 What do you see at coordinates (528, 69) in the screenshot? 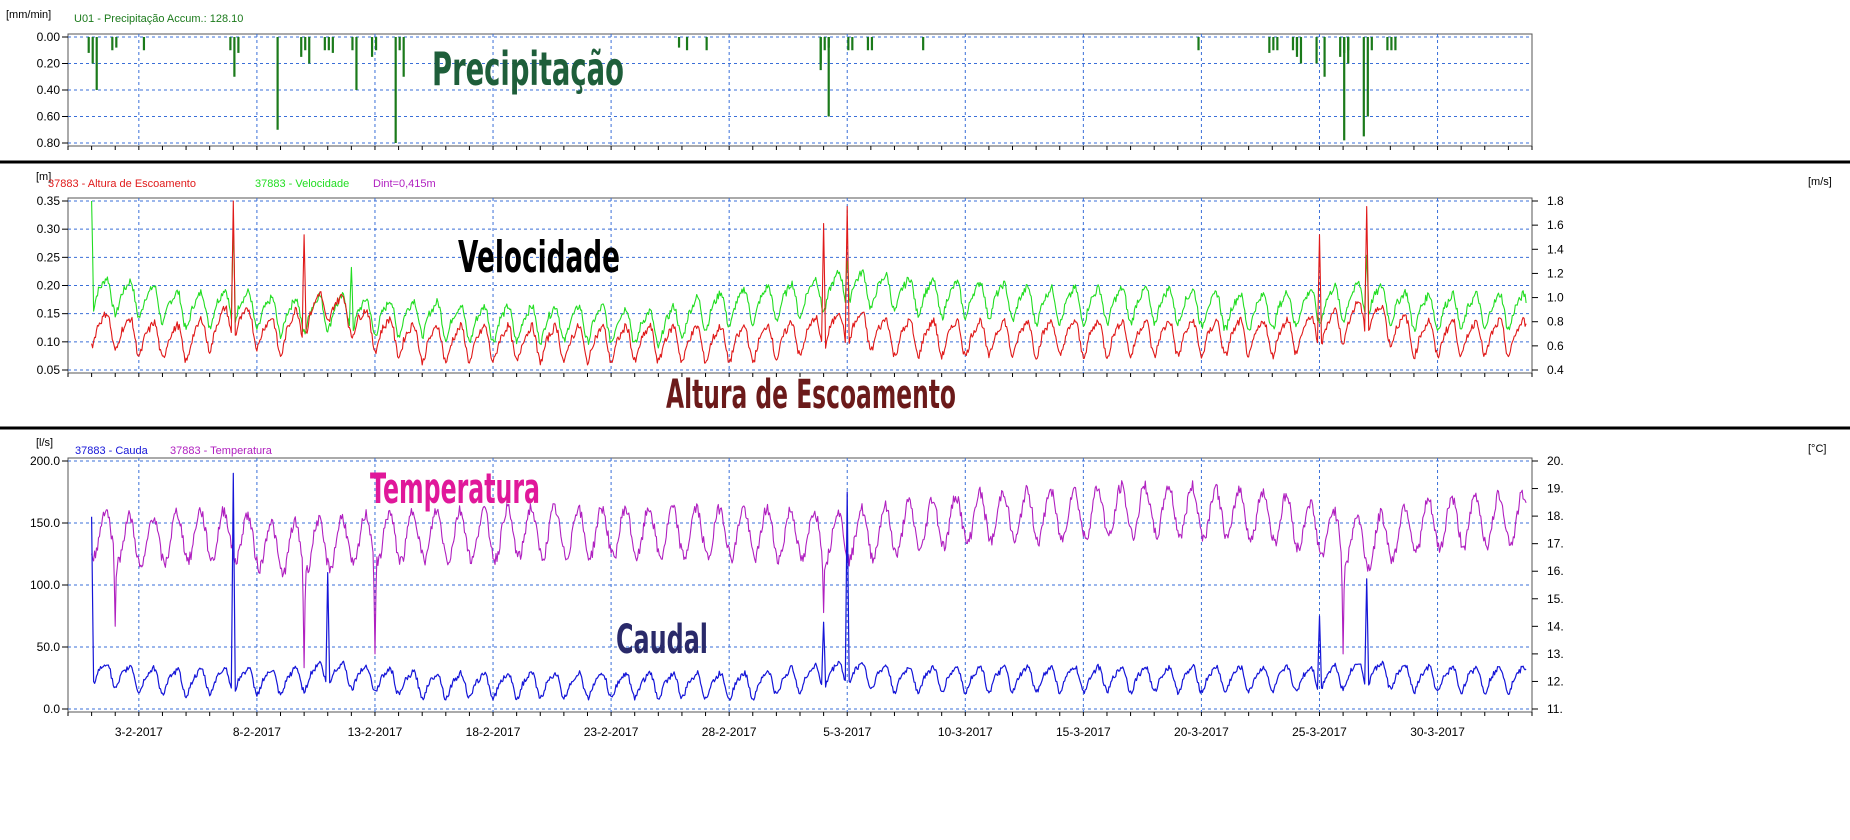
I see `panel1-annotation: Precipitação` at bounding box center [528, 69].